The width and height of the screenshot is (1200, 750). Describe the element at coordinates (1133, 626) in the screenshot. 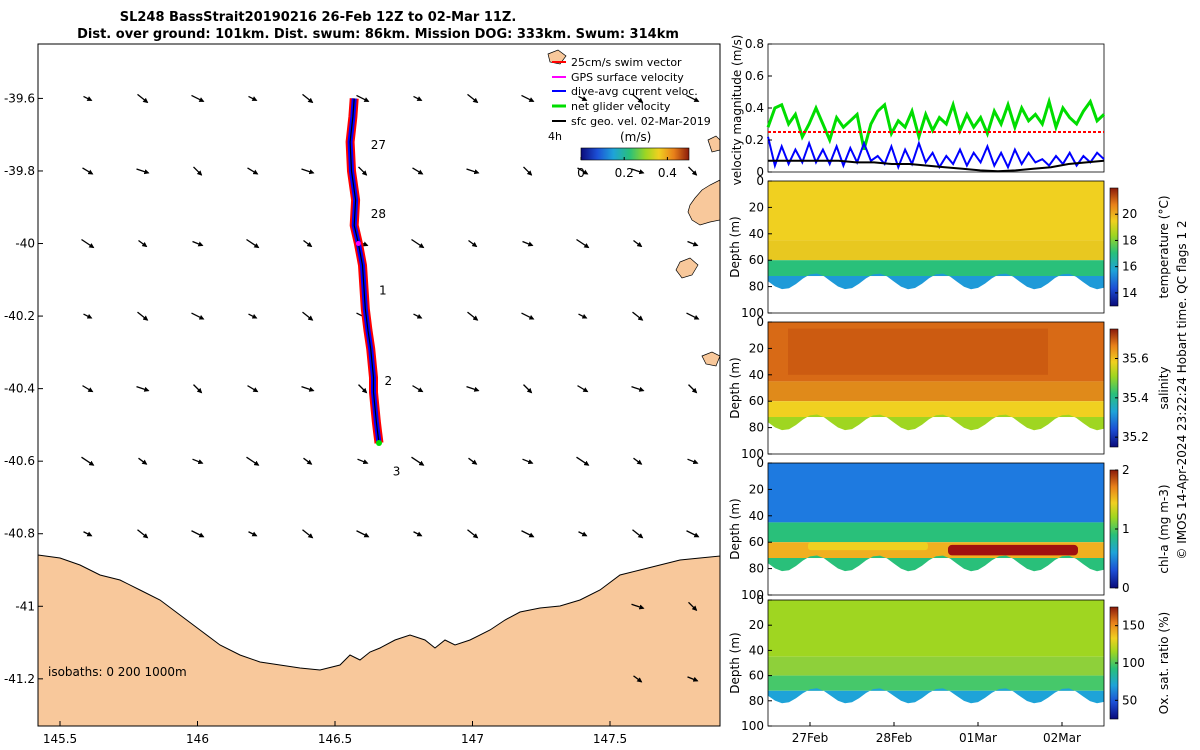

I see `section-colorbar-tick-label: 150` at that location.